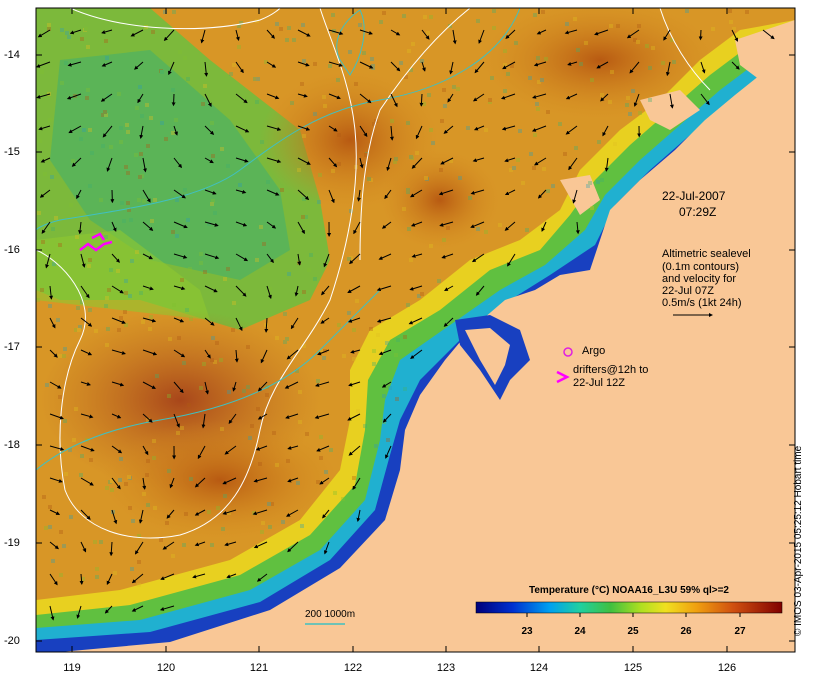 The image size is (820, 680). I want to click on x-tick-label: 120, so click(166, 668).